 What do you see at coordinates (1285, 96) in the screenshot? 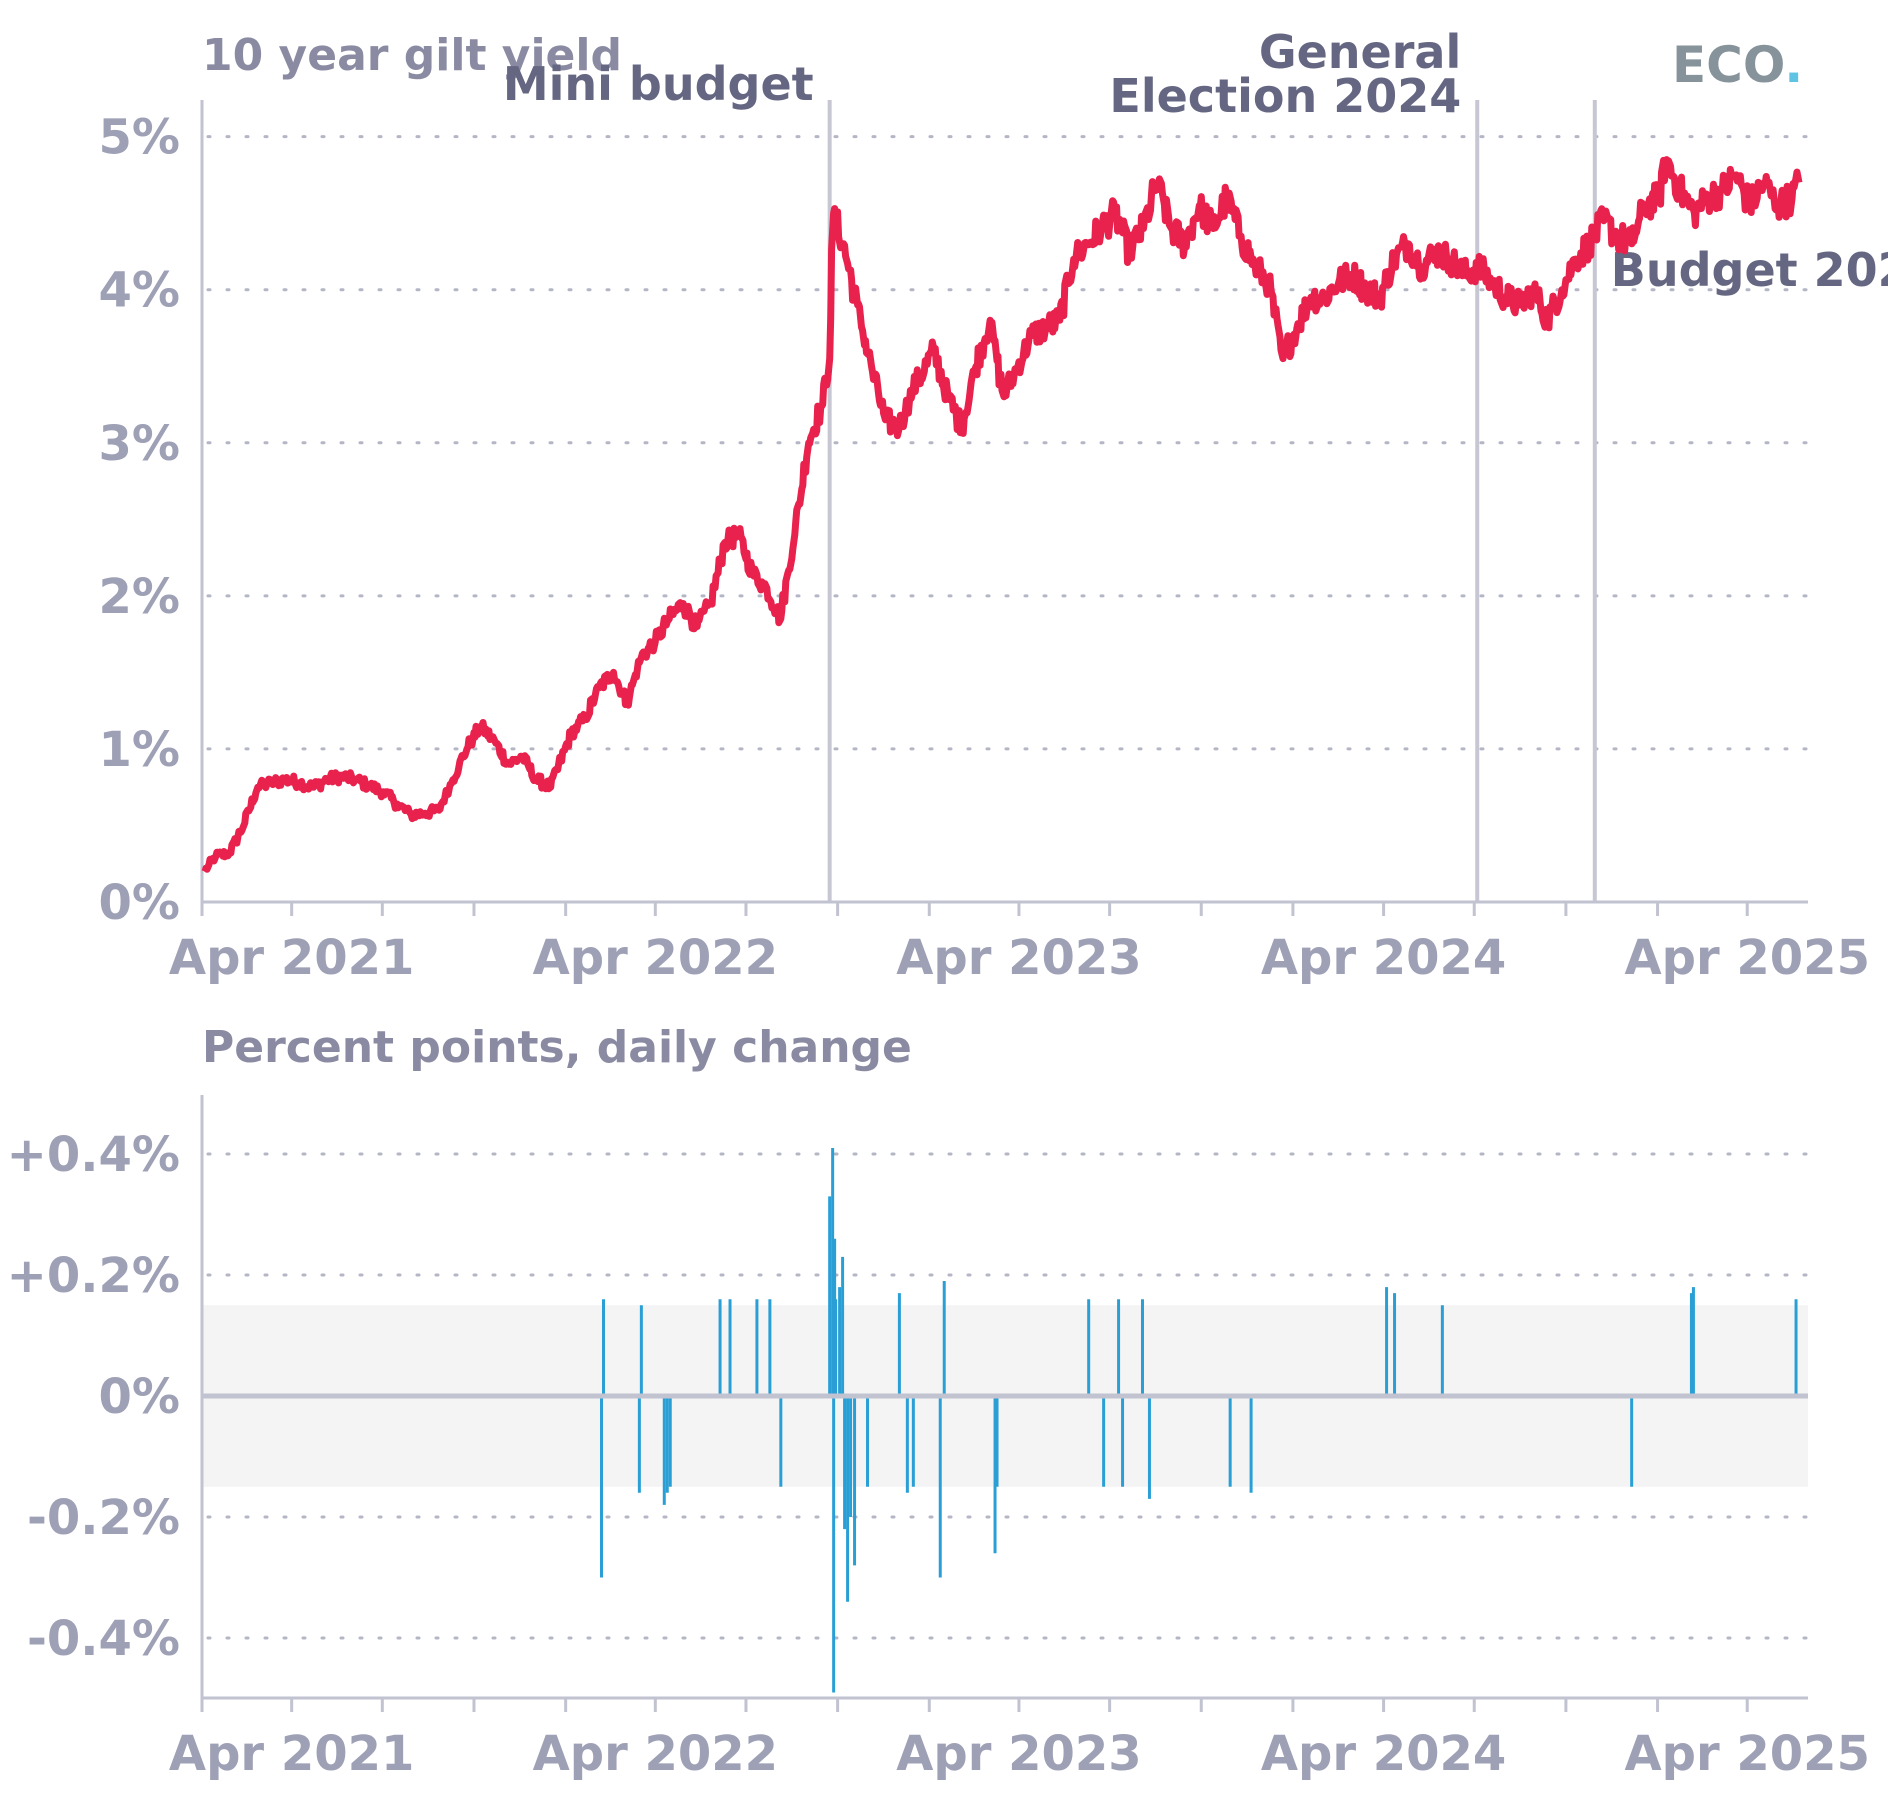
I see `annotation-general-election-2024: Election 2024` at bounding box center [1285, 96].